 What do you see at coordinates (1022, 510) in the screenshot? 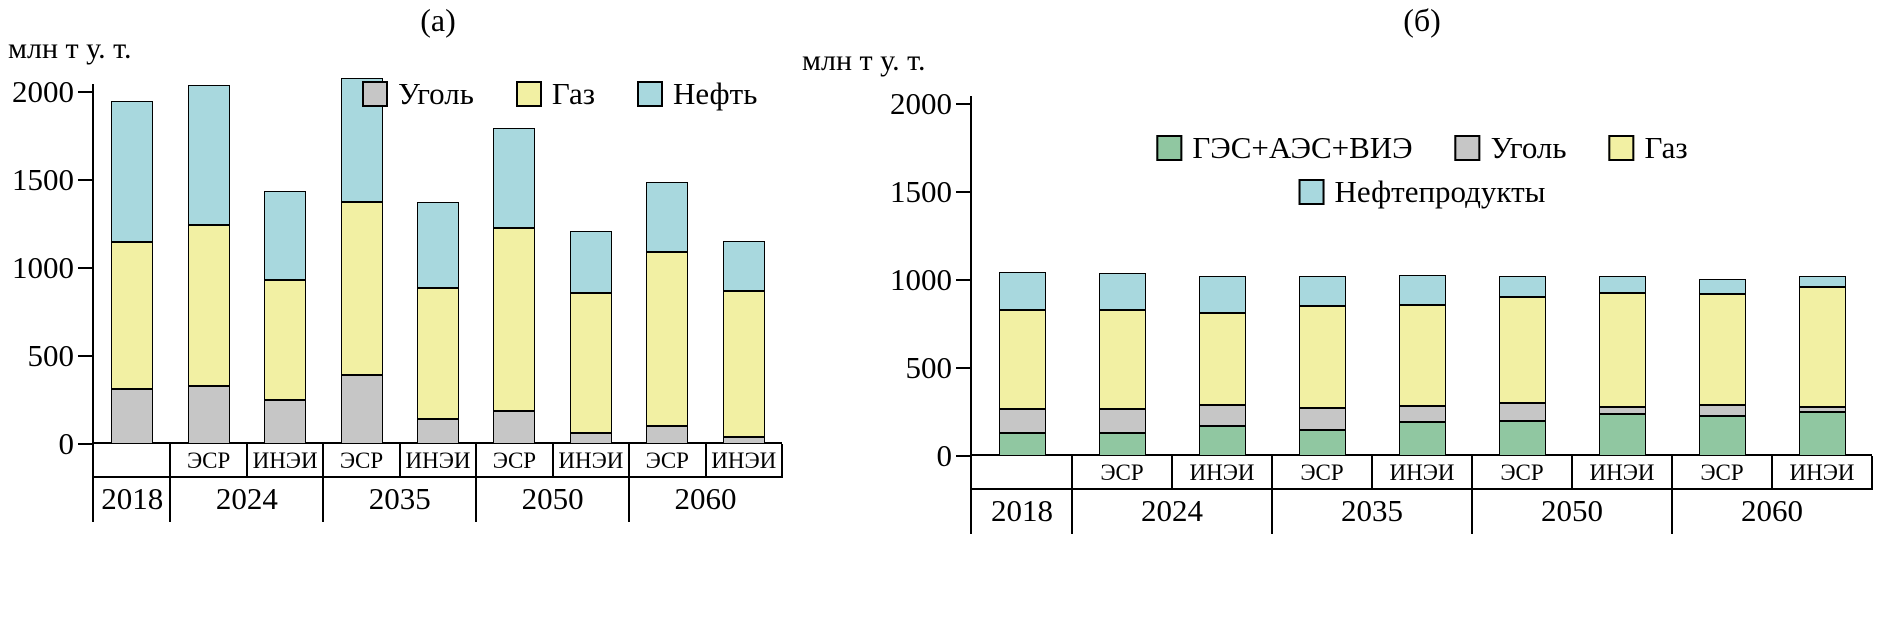
I see `year-label: 2018` at bounding box center [1022, 510].